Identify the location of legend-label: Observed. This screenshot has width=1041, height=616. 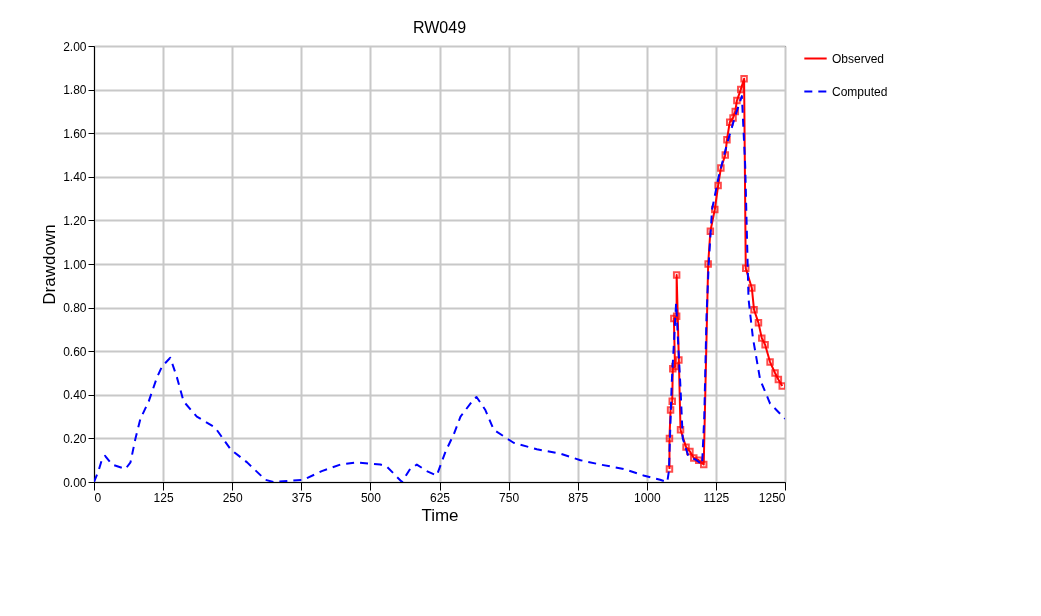
(858, 58).